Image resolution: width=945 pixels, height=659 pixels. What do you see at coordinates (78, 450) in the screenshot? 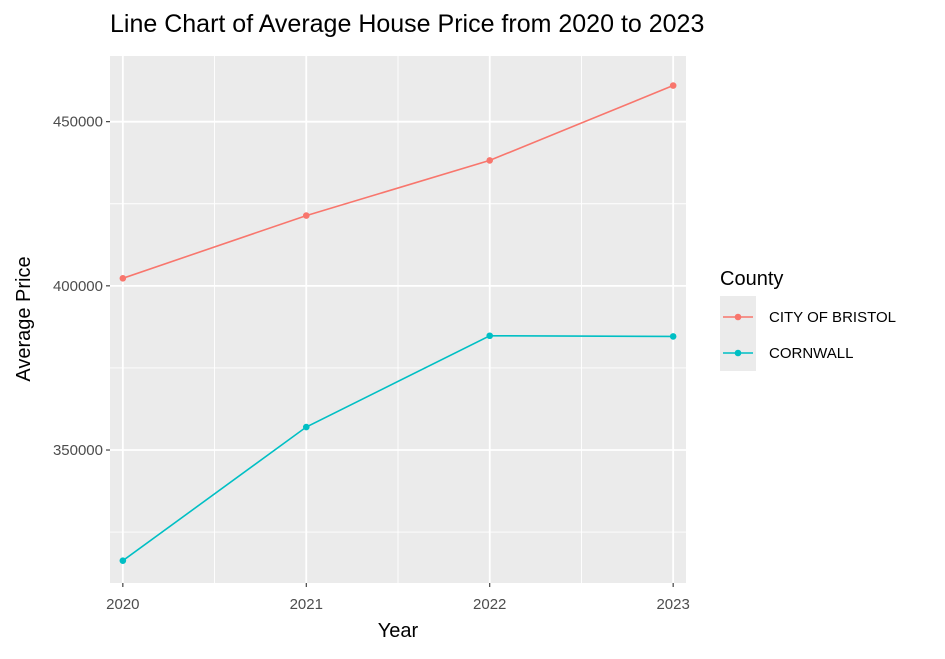
I see `y-tick-label: 350000` at bounding box center [78, 450].